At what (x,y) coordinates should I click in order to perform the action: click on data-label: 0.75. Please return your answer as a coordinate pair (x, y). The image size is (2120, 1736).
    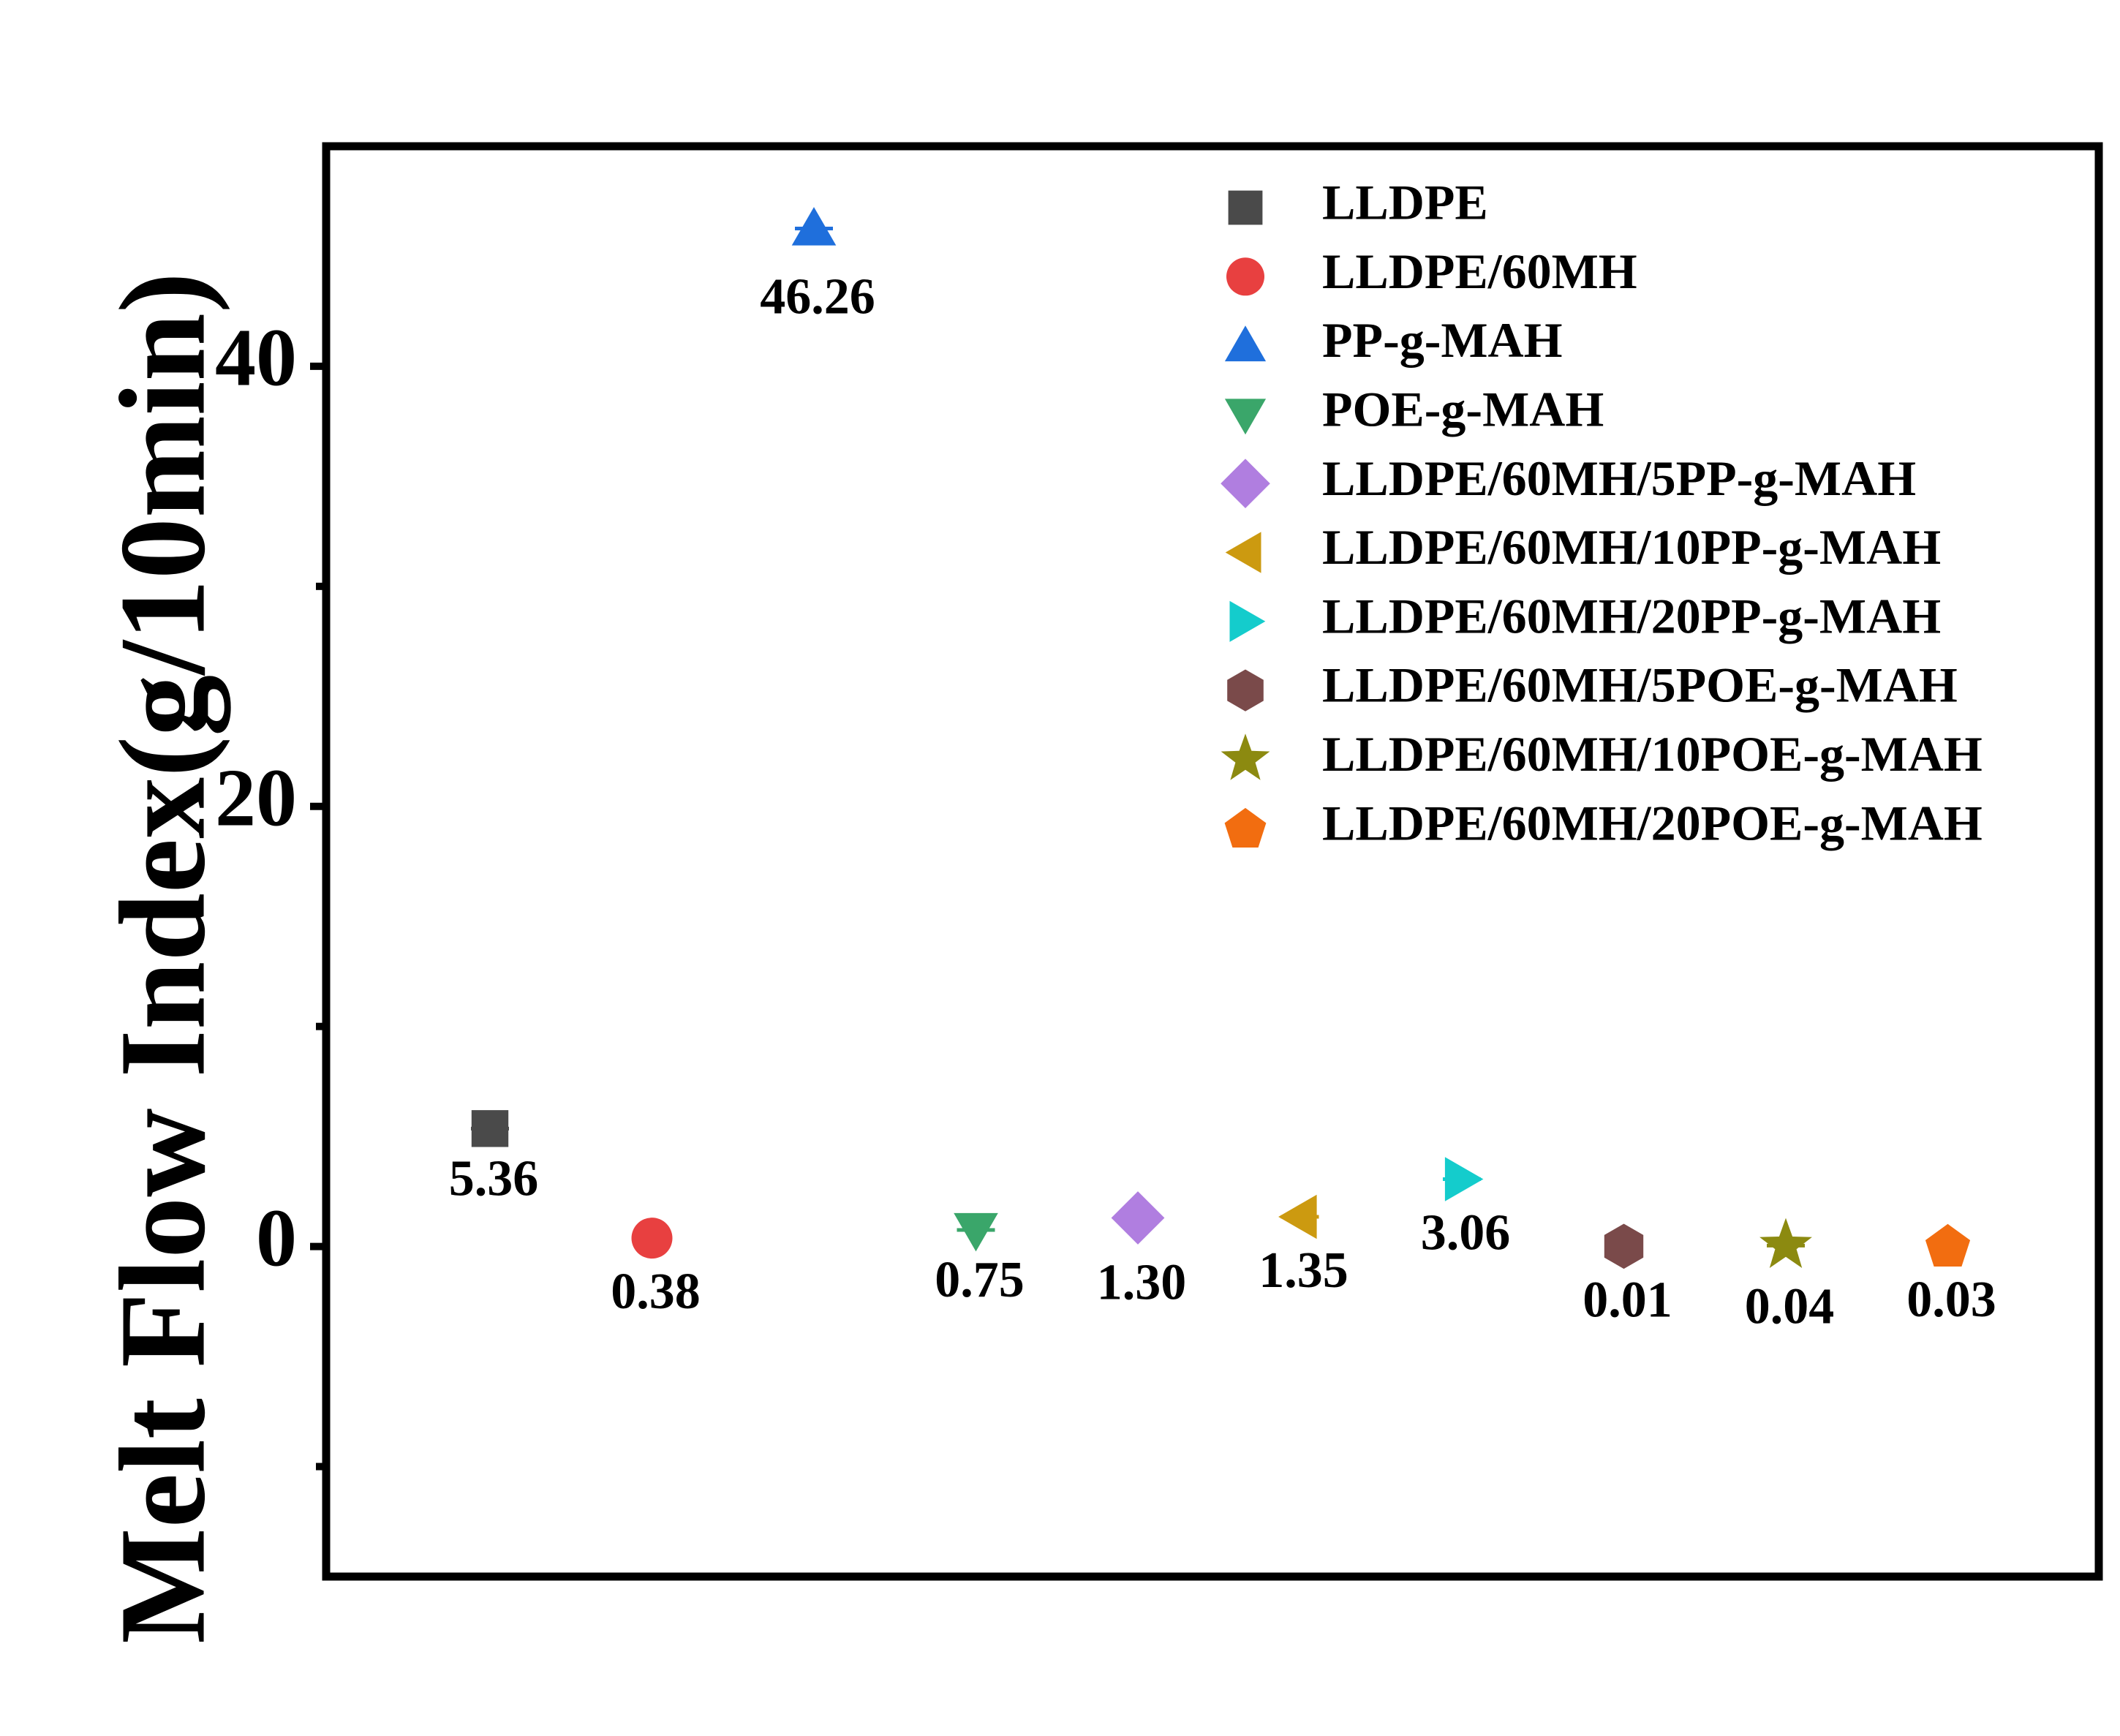
    Looking at the image, I should click on (980, 1280).